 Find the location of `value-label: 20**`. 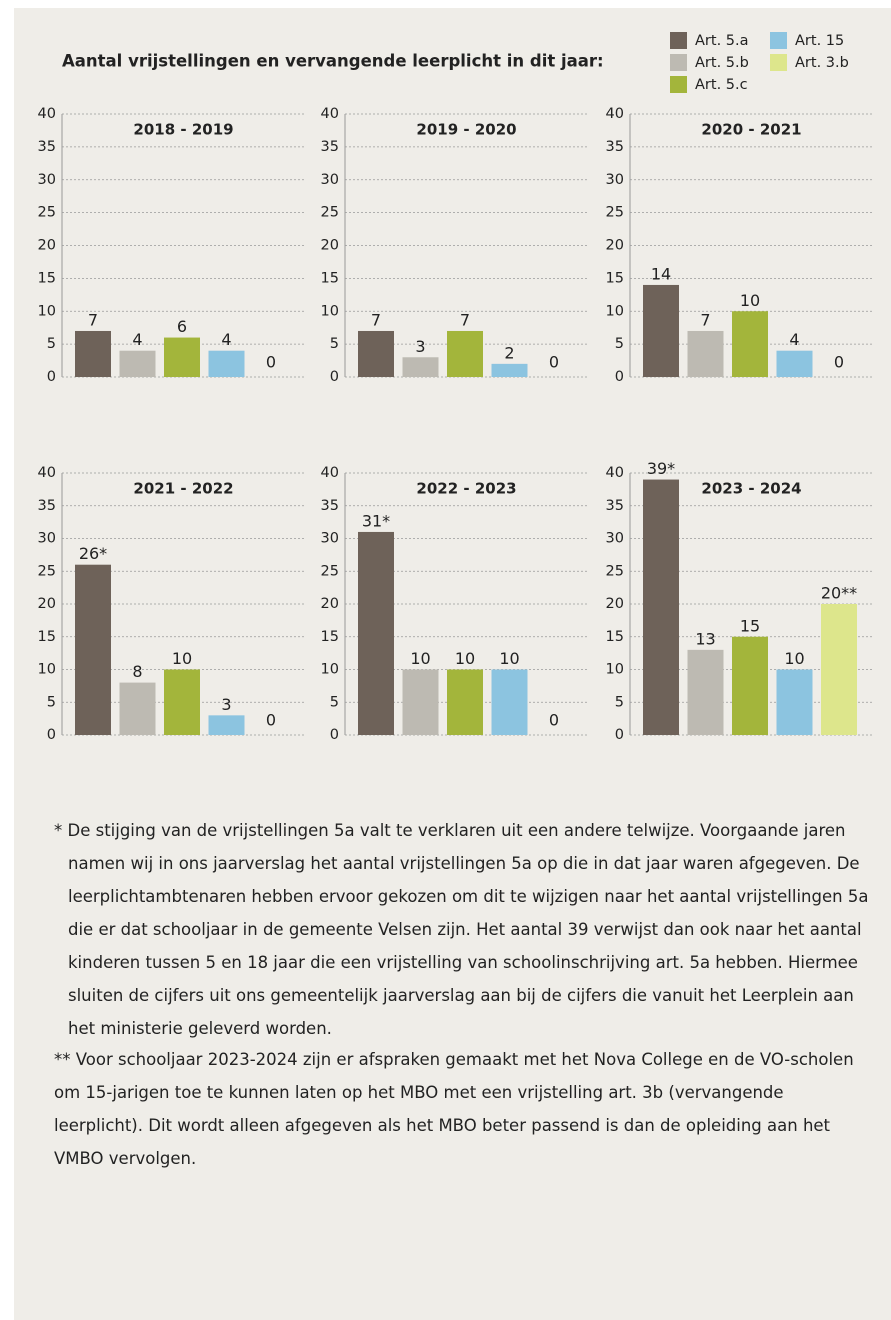

value-label: 20** is located at coordinates (839, 593).